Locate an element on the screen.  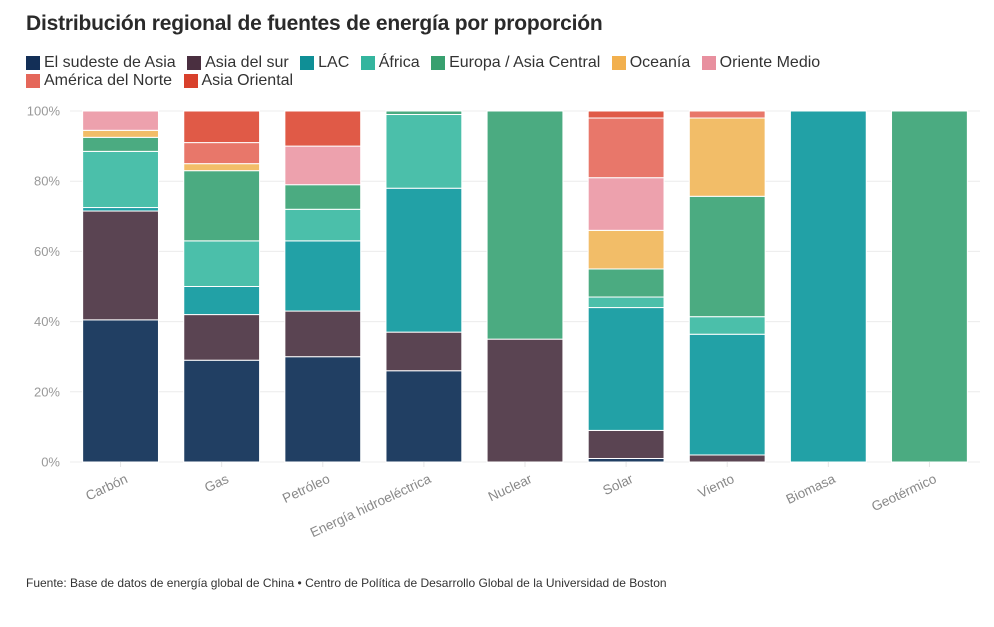
legend-item-lac: LAC is located at coordinates (324, 63).